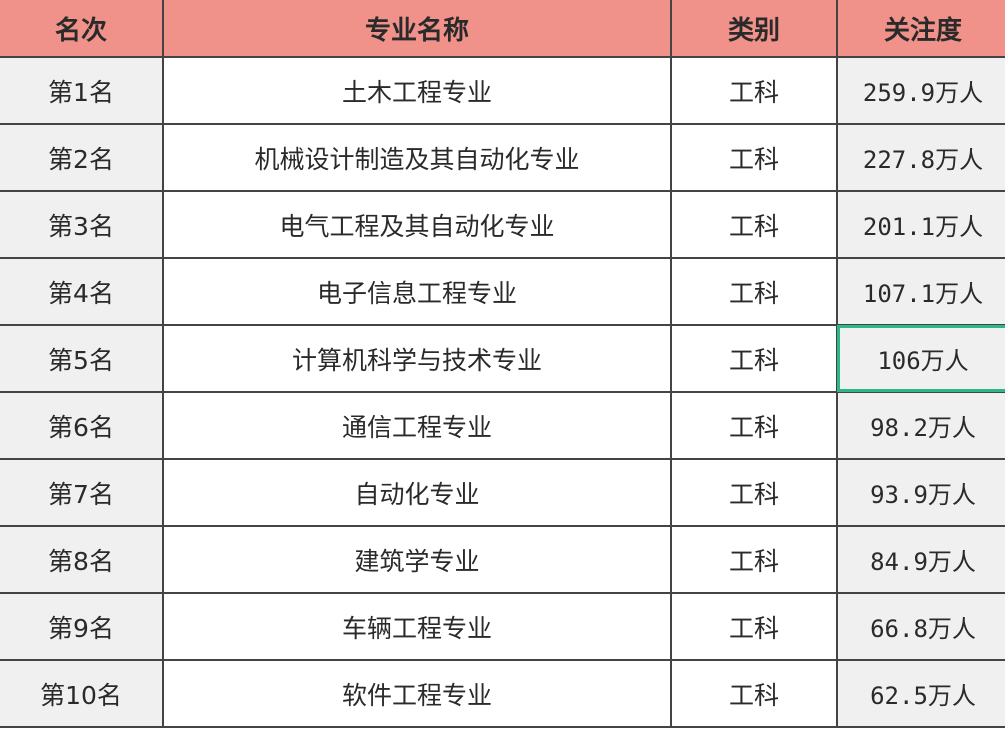 This screenshot has height=729, width=1005. Describe the element at coordinates (417, 425) in the screenshot. I see `major-cell: 通信工程专业` at that location.